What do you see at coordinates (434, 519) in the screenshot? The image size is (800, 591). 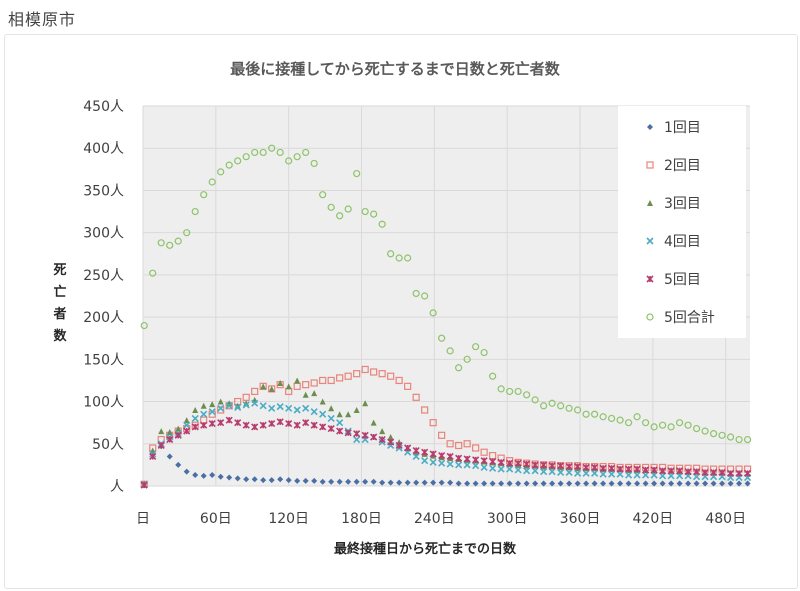 I see `x-tick-label: 240日` at bounding box center [434, 519].